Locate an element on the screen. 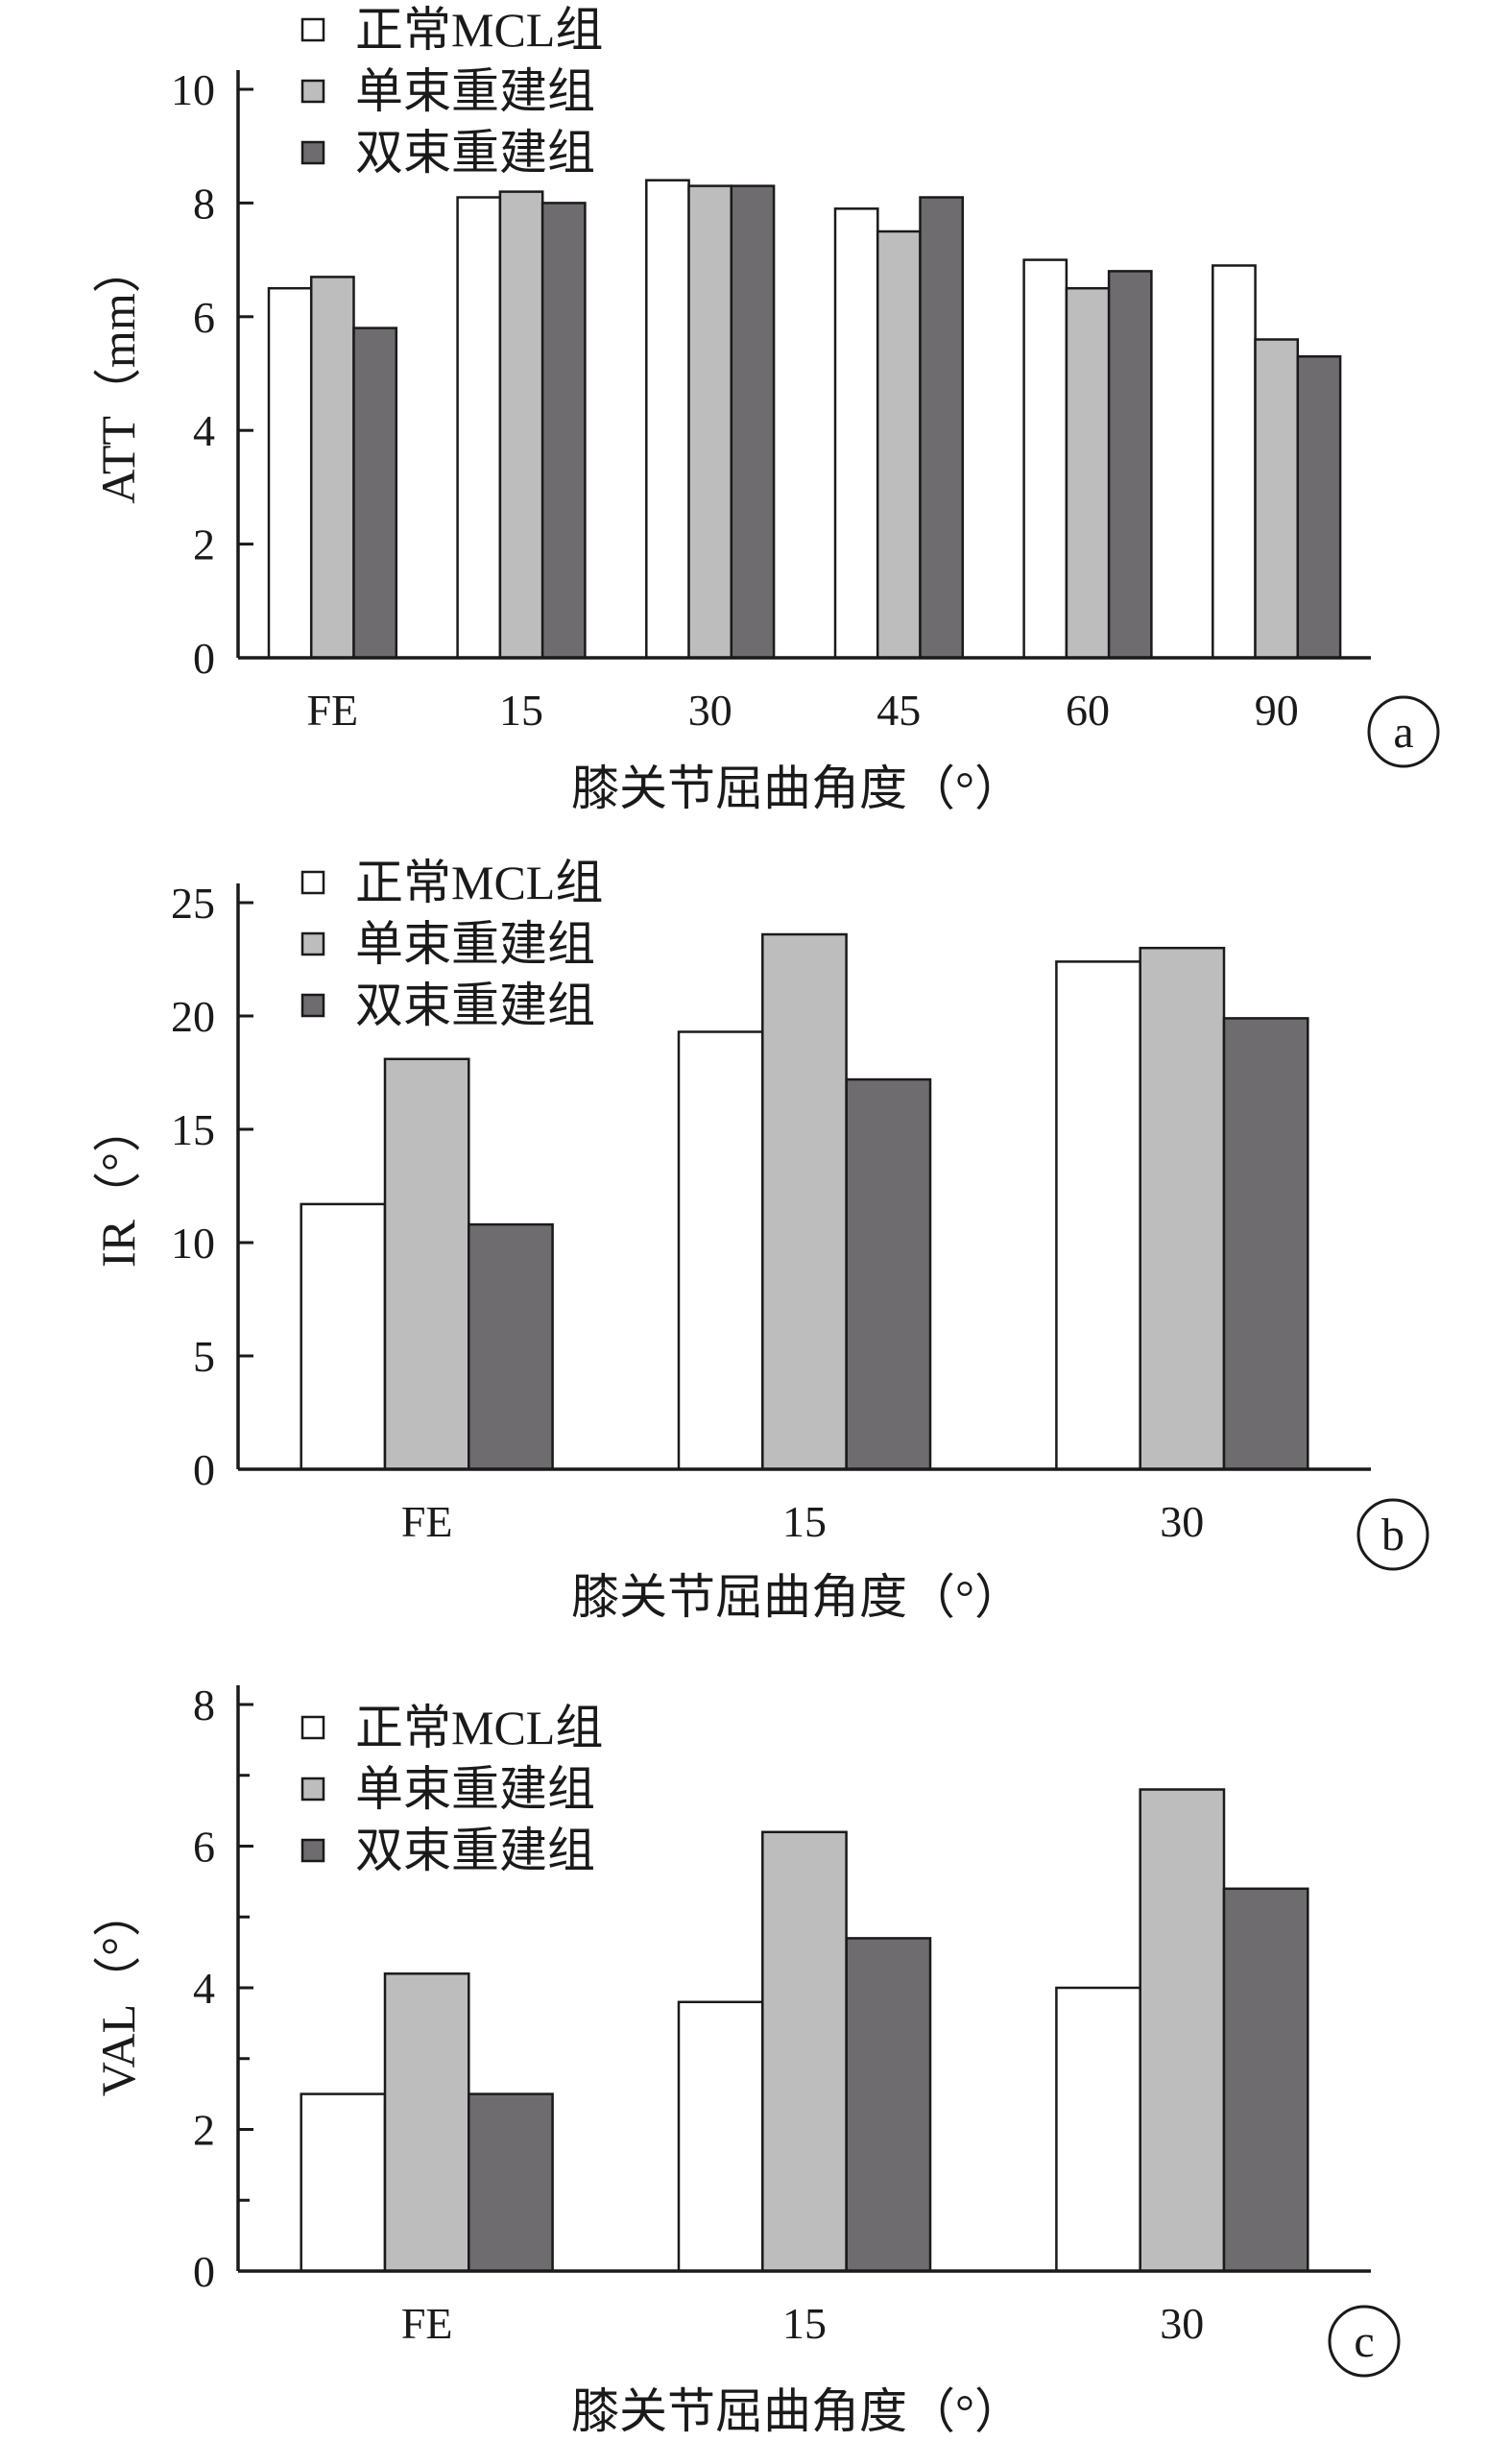 The image size is (1512, 2442). legend-item: 单束重建组 is located at coordinates (447, 91).